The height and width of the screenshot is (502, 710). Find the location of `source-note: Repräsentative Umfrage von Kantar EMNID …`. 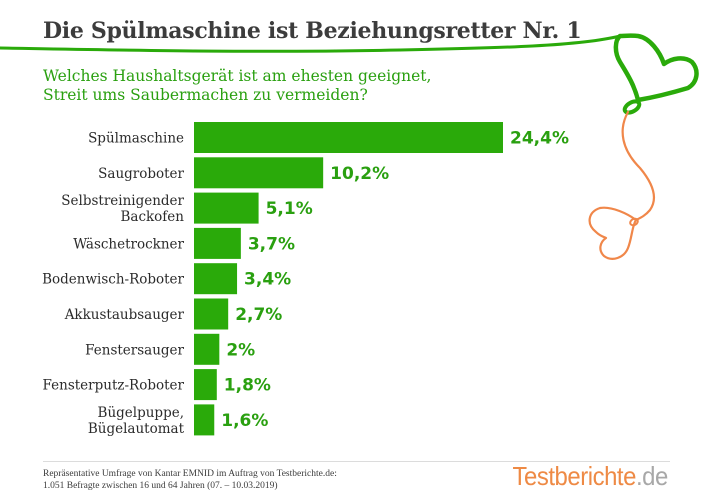

source-note: Repräsentative Umfrage von Kantar EMNID … is located at coordinates (190, 480).